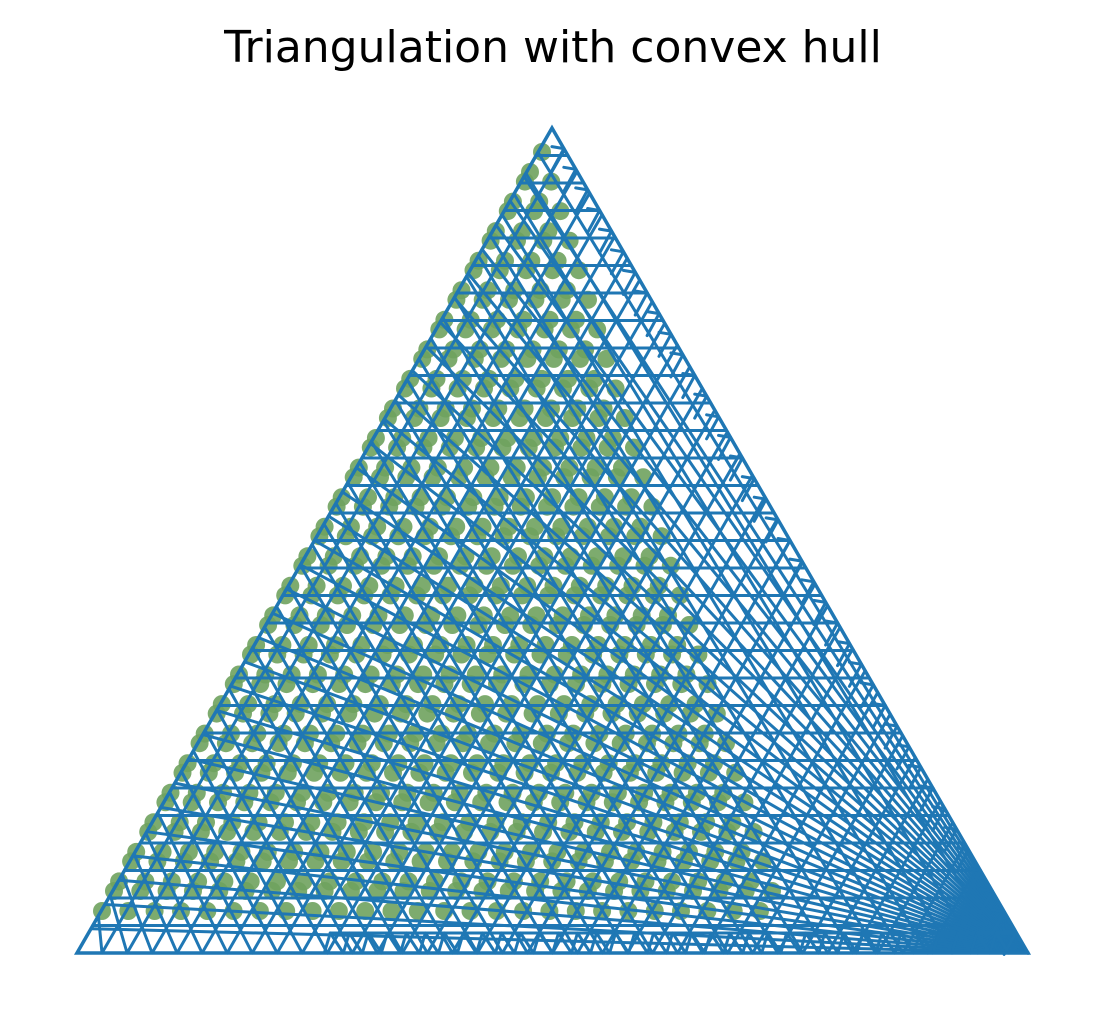  Describe the element at coordinates (553, 47) in the screenshot. I see `figure-title: Triangulation with convex hull` at that location.